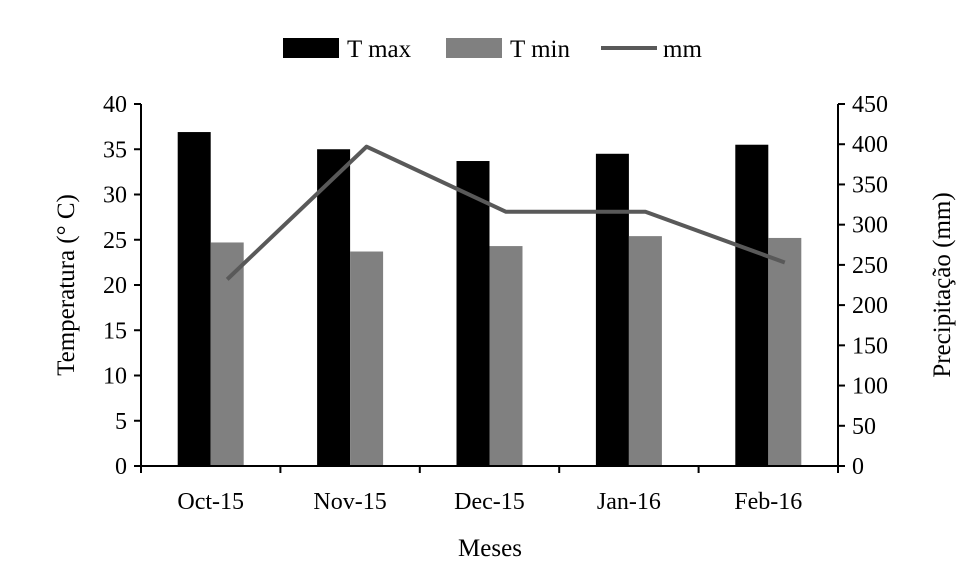 The width and height of the screenshot is (971, 588). I want to click on y-tick-label: 25, so click(115, 241).